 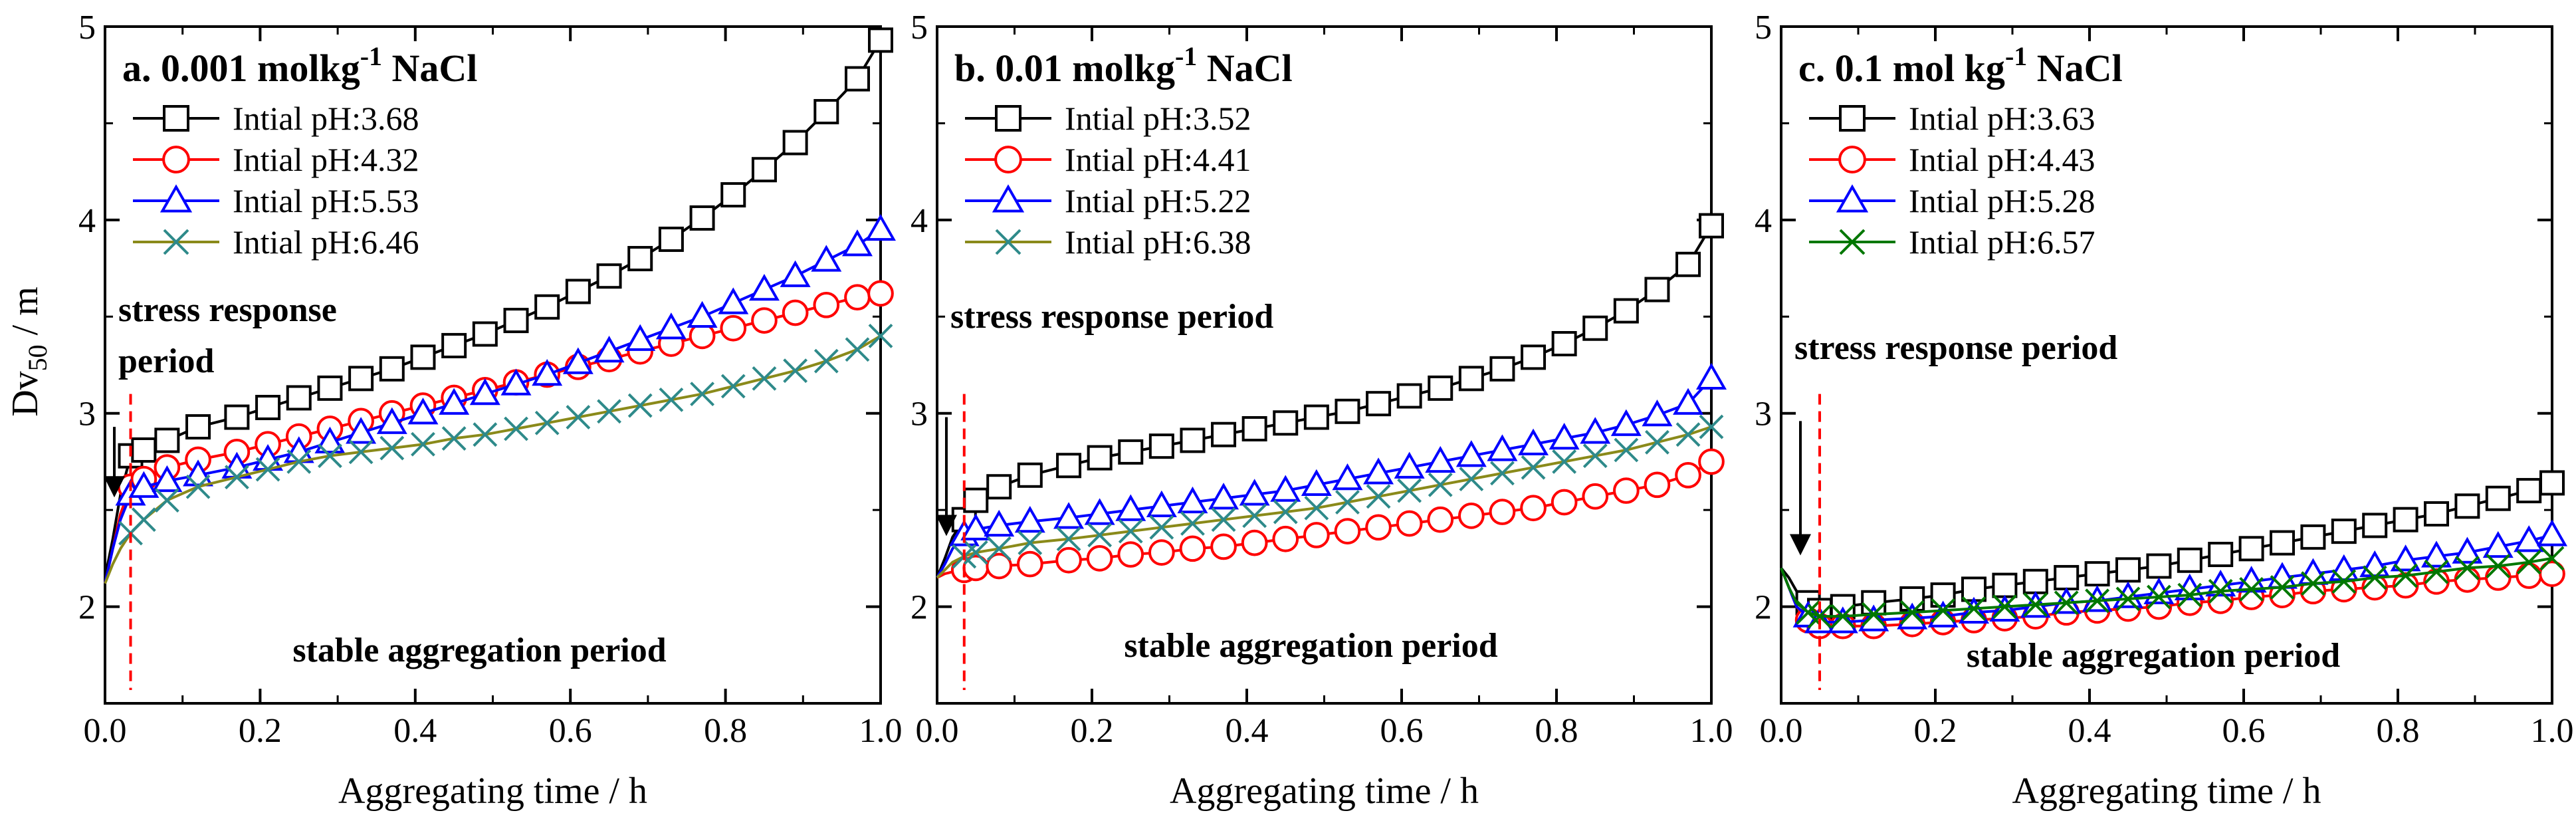 I want to click on panel-a-stress-response-label: period, so click(x=166, y=361).